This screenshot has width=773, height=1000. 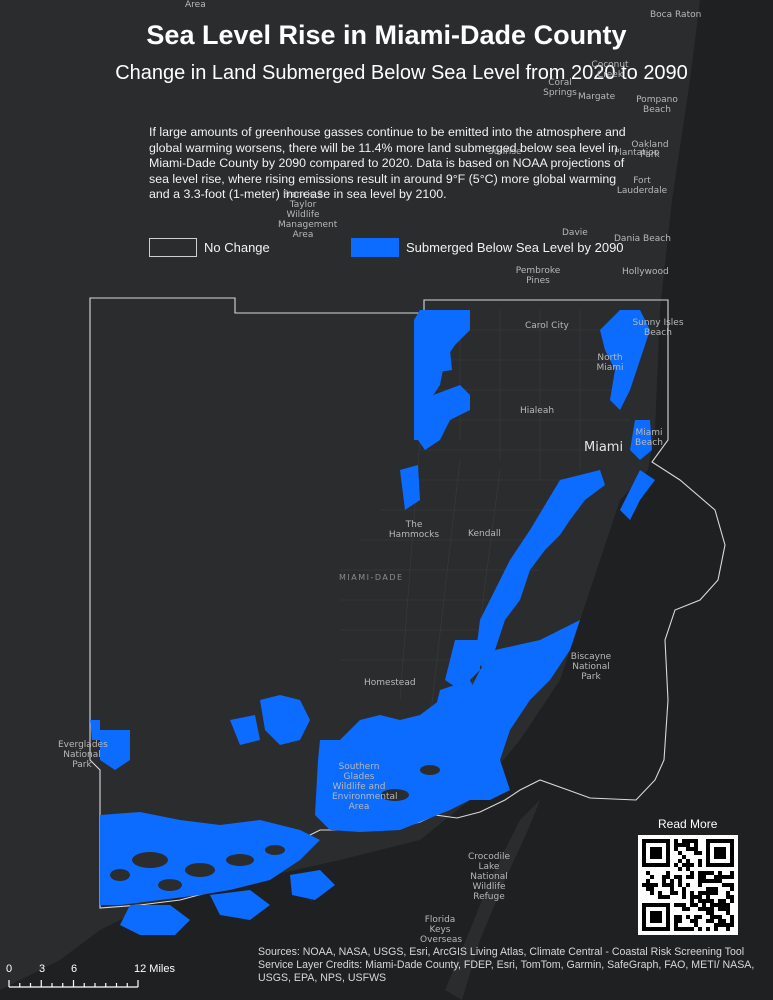 I want to click on legend-submerged-label: Submerged Below Sea Level by 2090, so click(x=515, y=247).